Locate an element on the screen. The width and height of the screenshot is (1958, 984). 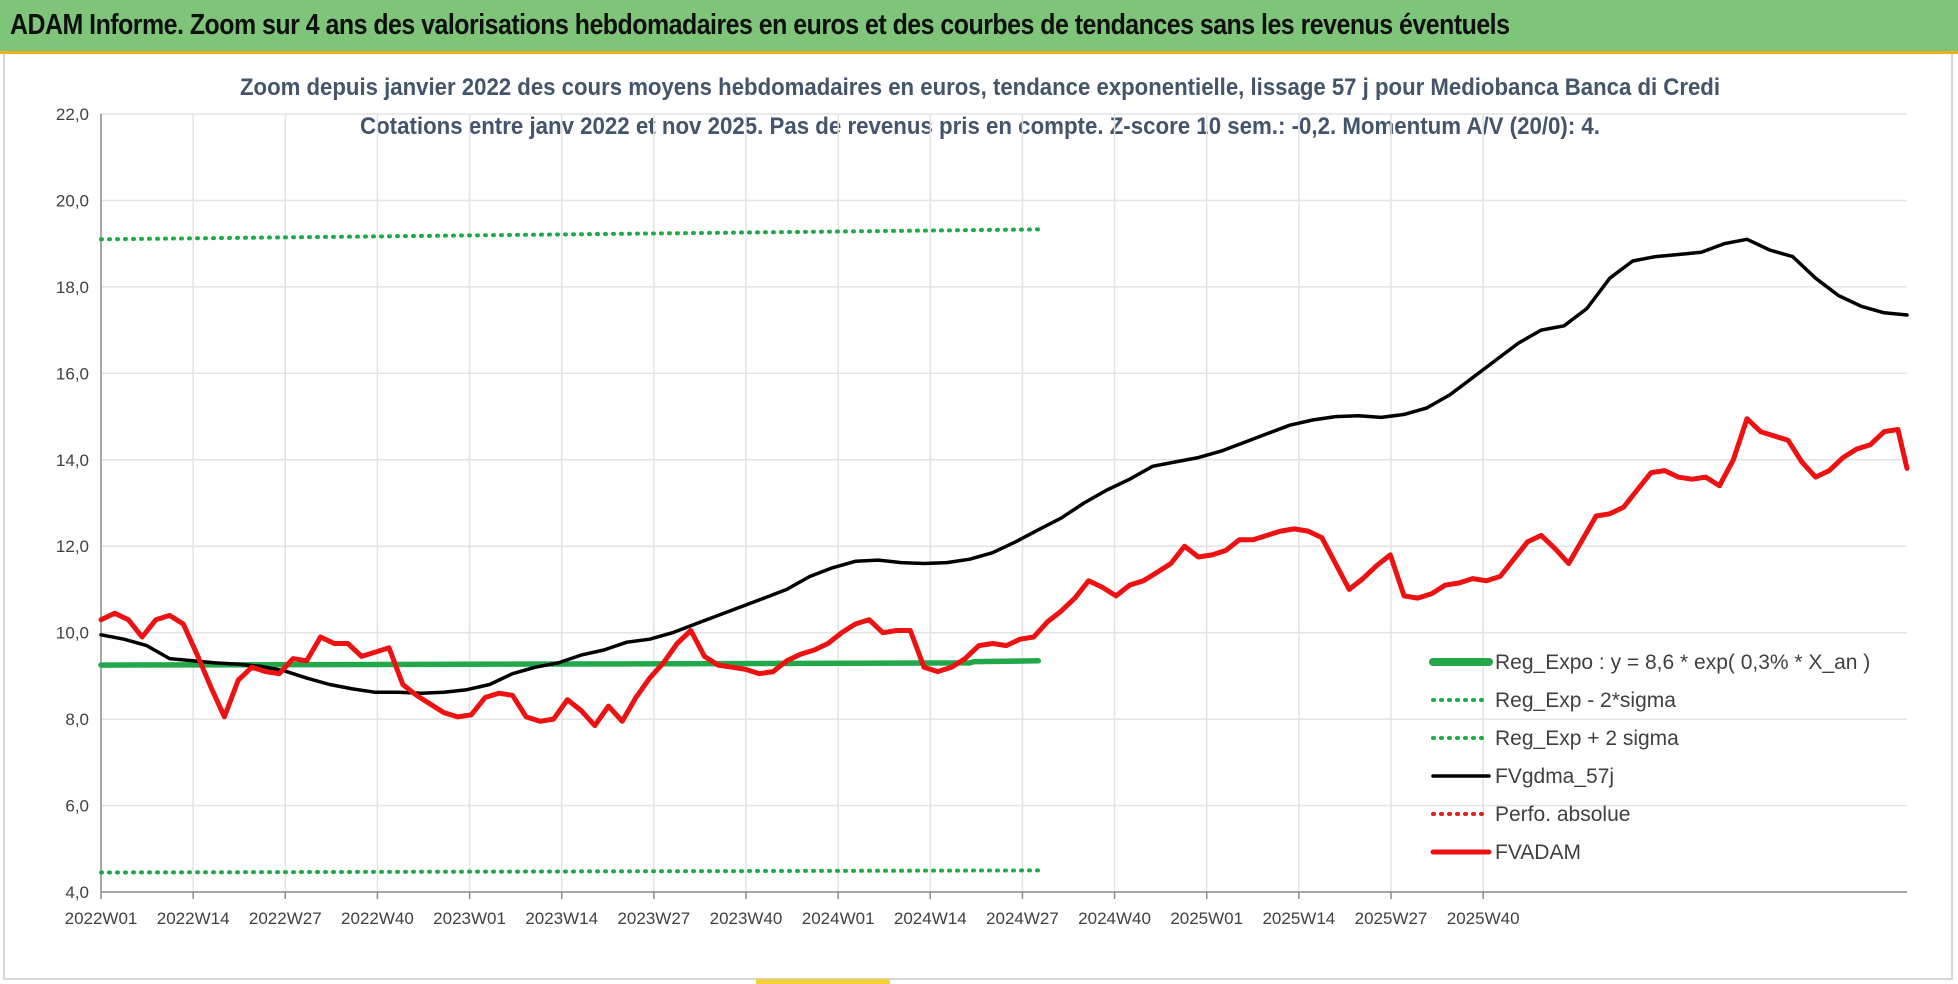
legend-label: Reg_Exp - 2*sigma is located at coordinates (1585, 700).